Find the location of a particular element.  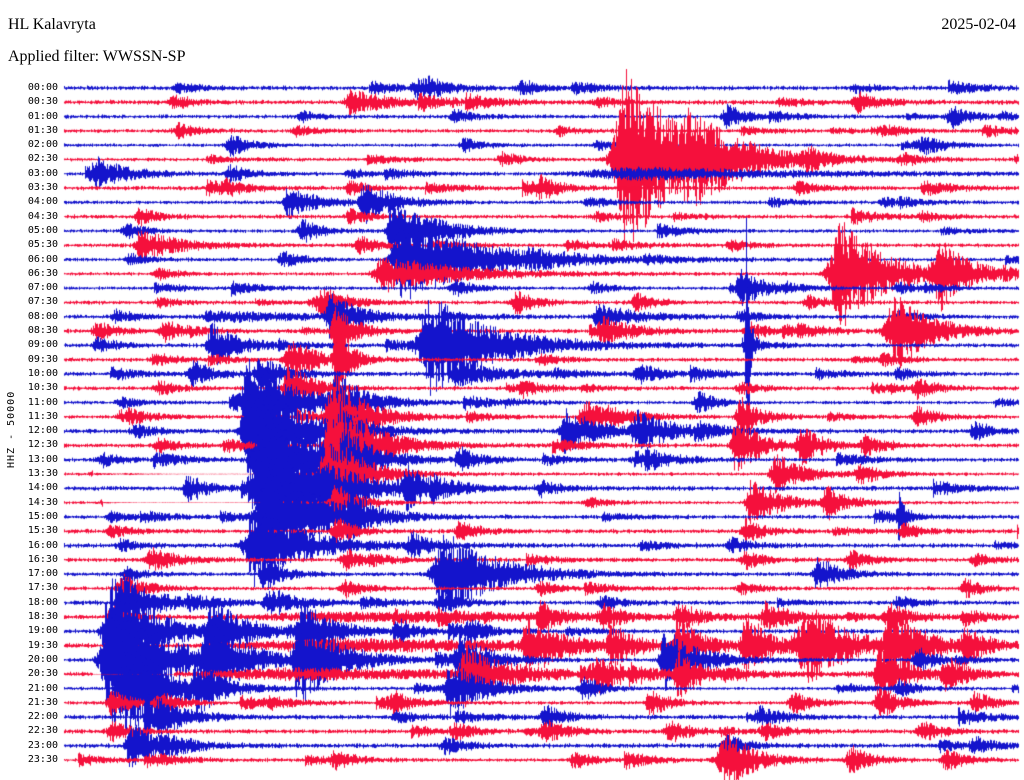

time-label: 06:00 is located at coordinates (42, 259).